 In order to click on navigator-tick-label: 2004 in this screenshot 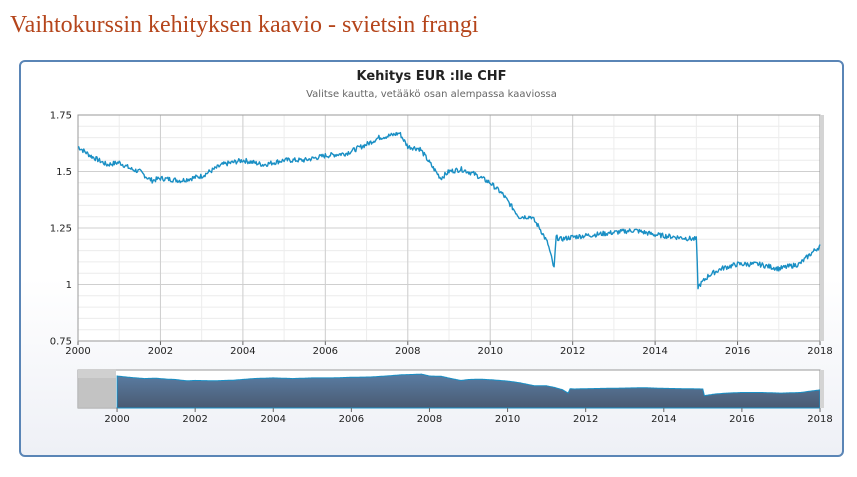, I will do `click(273, 419)`.